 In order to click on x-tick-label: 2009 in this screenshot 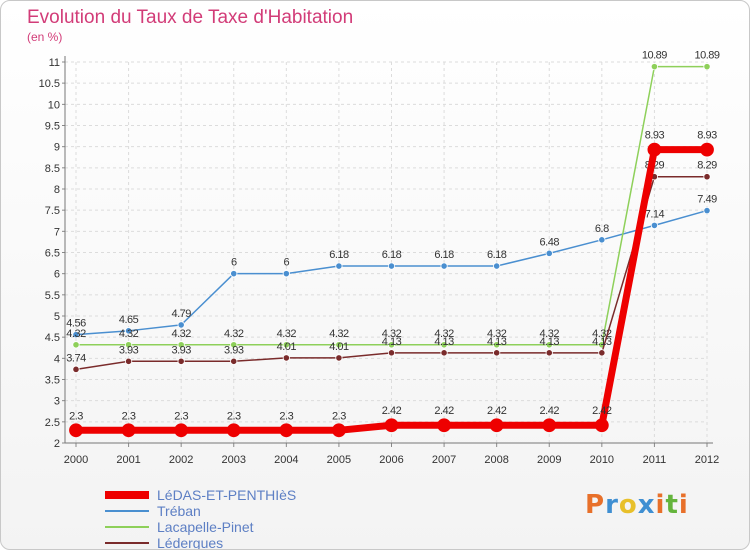, I will do `click(549, 460)`.